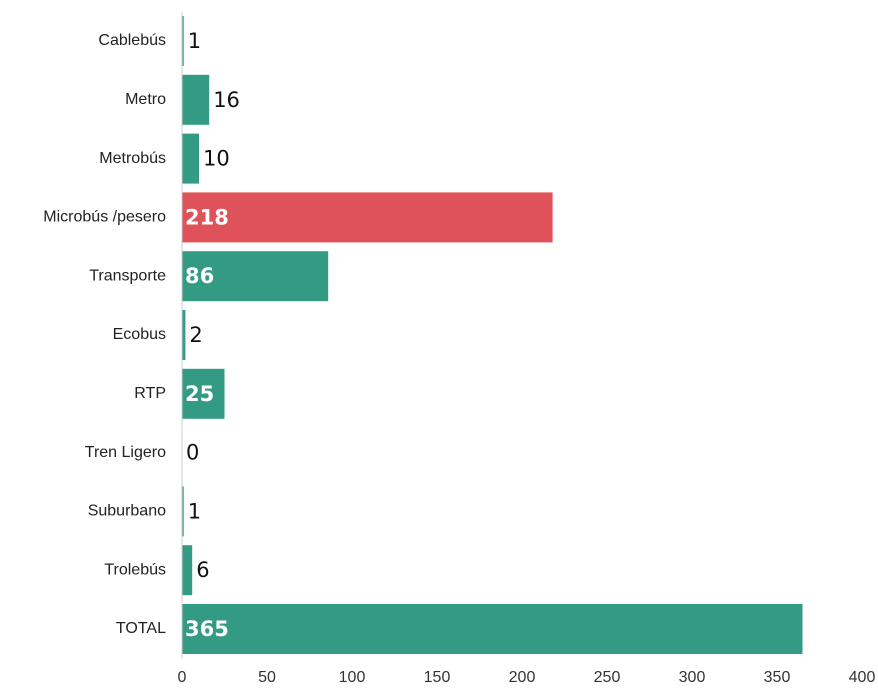  What do you see at coordinates (132, 40) in the screenshot?
I see `category-label: Cablebús` at bounding box center [132, 40].